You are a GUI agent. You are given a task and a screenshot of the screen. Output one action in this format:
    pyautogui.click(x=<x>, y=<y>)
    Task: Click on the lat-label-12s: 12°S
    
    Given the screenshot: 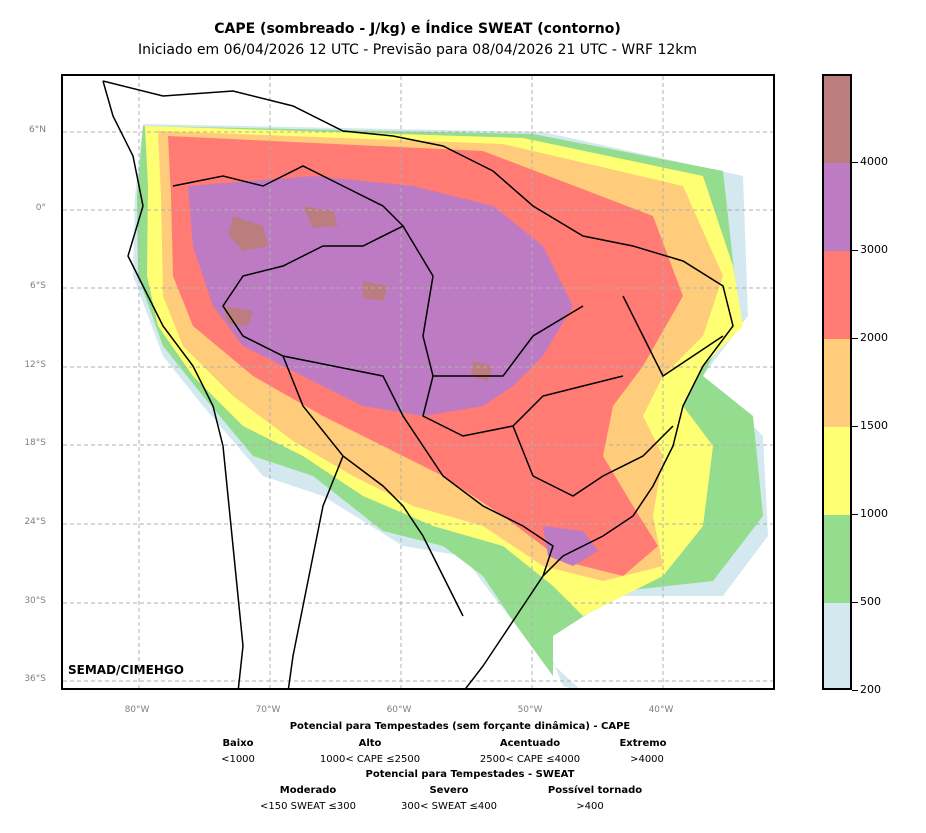 What is the action you would take?
    pyautogui.click(x=35, y=365)
    